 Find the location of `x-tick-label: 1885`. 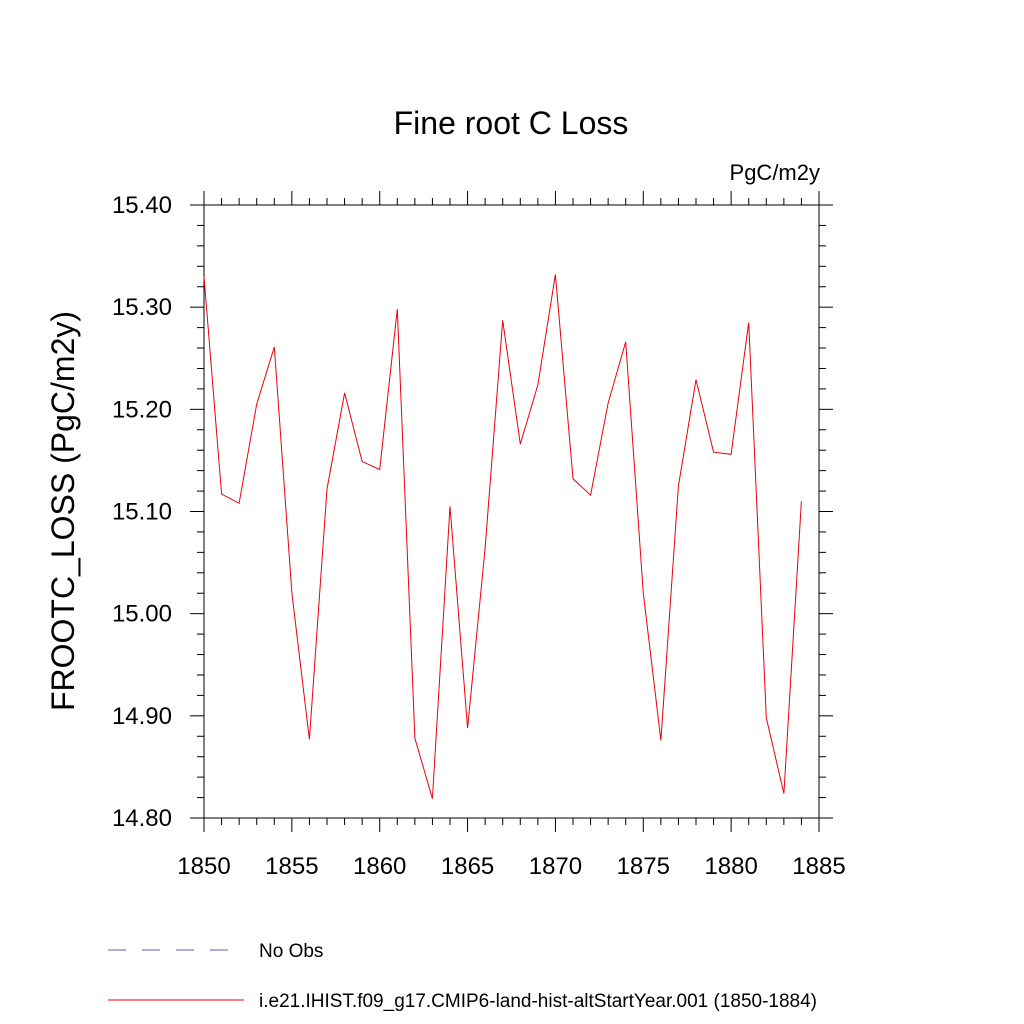

x-tick-label: 1885 is located at coordinates (818, 866).